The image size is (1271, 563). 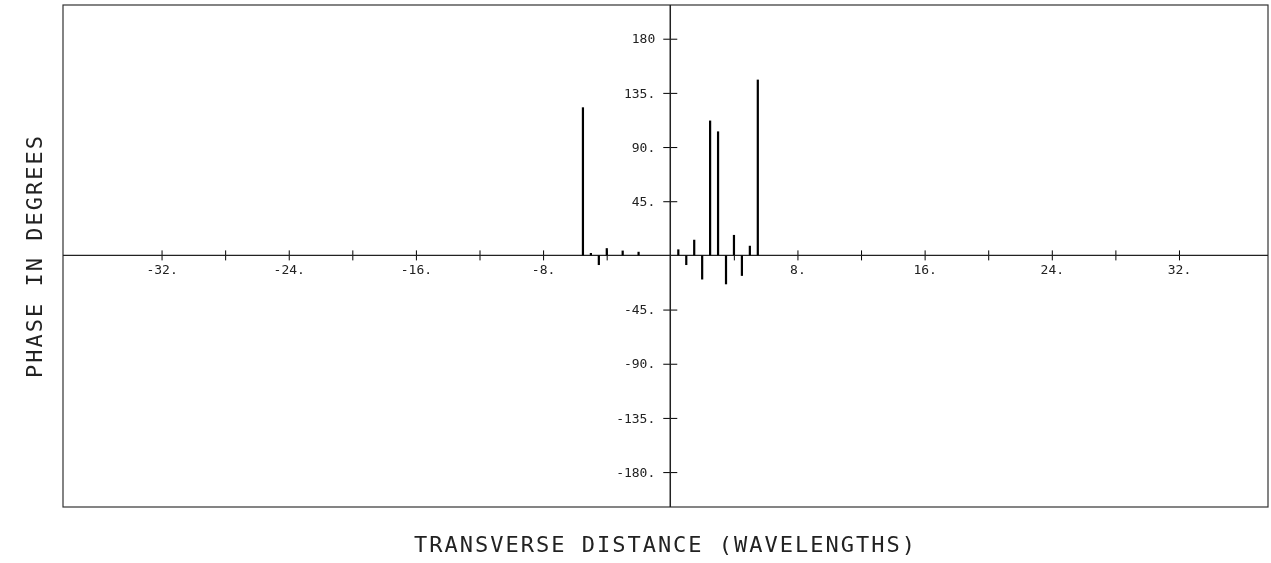 I want to click on x-tick-label: 24., so click(x=1052, y=270).